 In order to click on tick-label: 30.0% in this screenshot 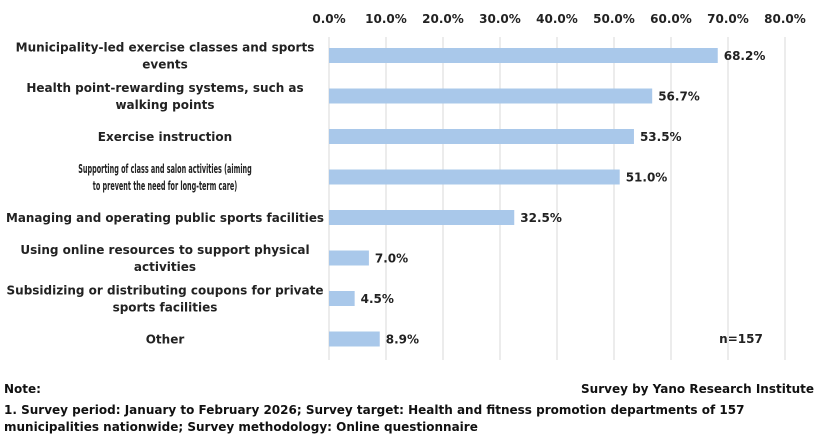, I will do `click(500, 19)`.